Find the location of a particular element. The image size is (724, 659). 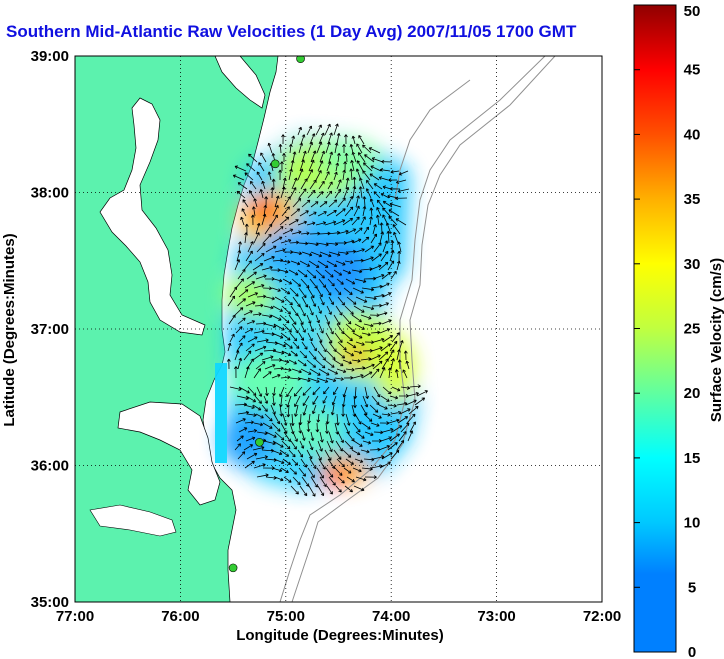

y-axis-label: Latitude (Degrees:Minutes) is located at coordinates (9, 329).